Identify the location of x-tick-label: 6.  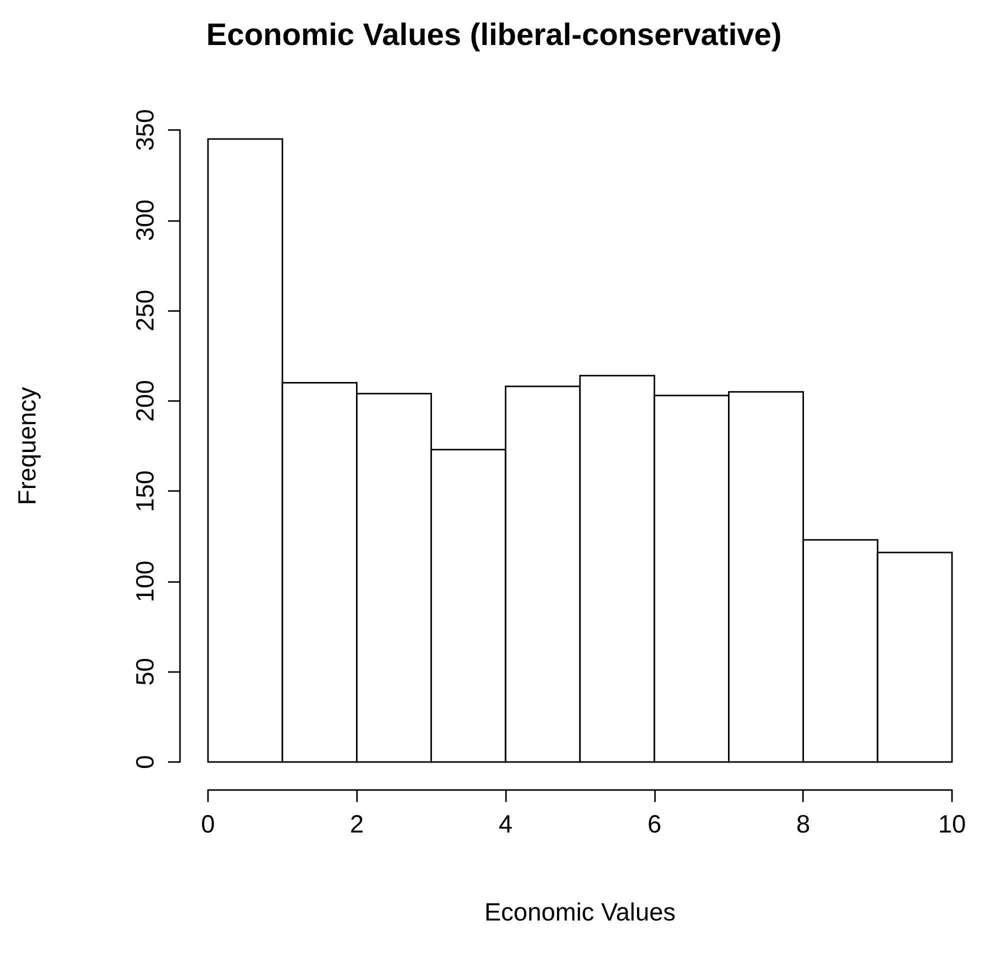
(654, 824).